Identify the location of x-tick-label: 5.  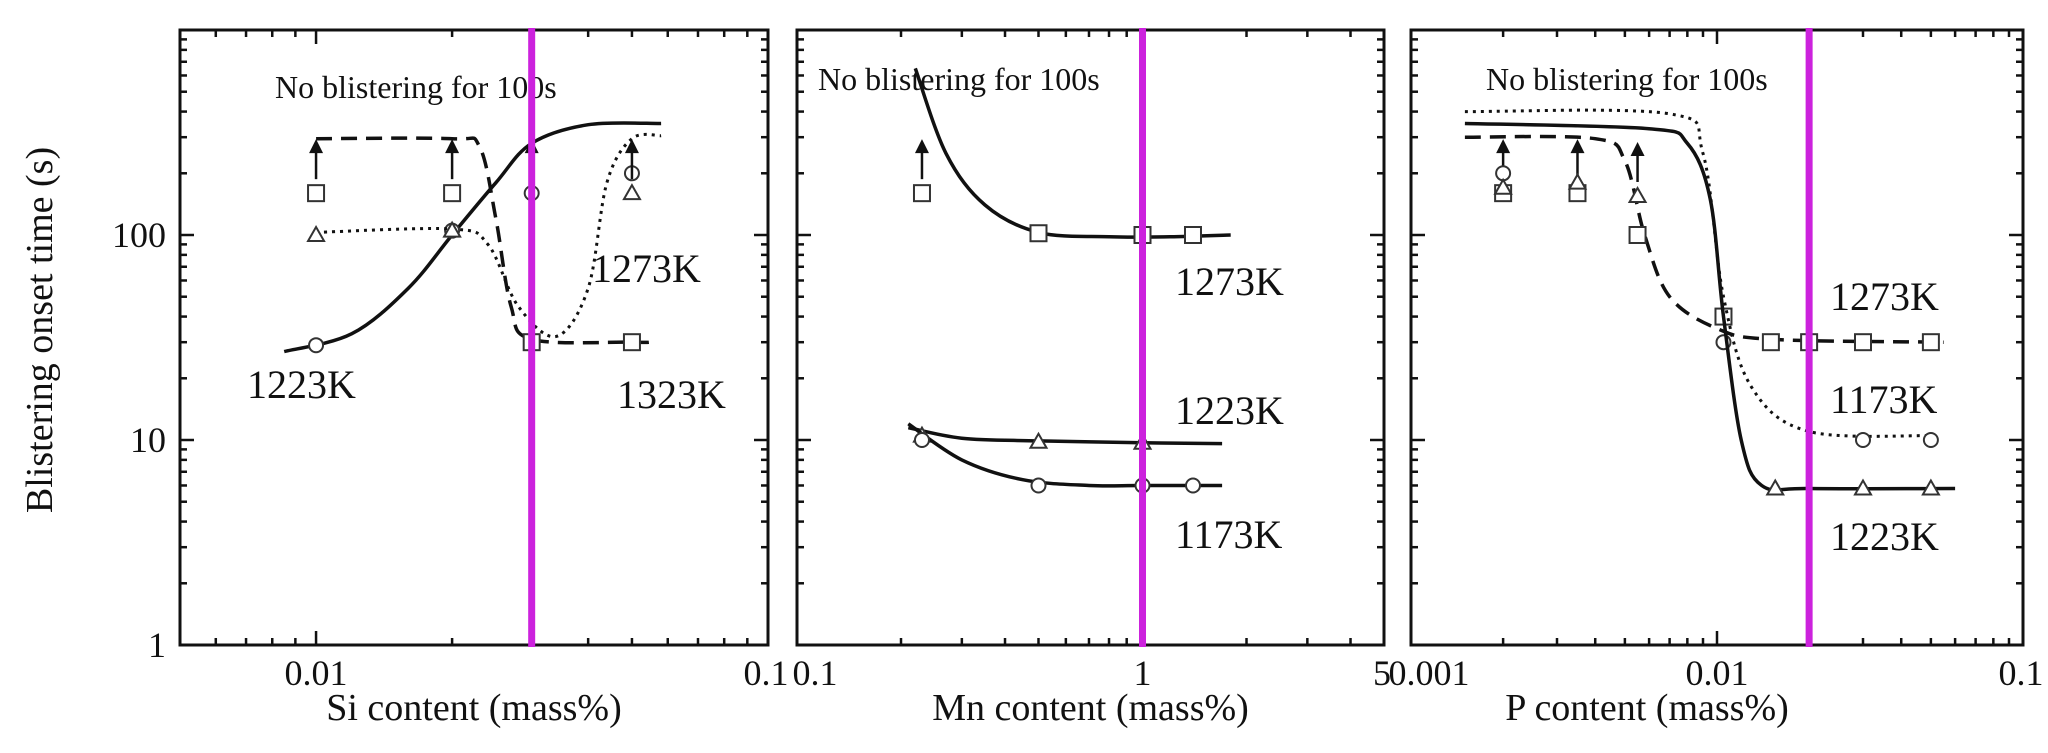
(1382, 673).